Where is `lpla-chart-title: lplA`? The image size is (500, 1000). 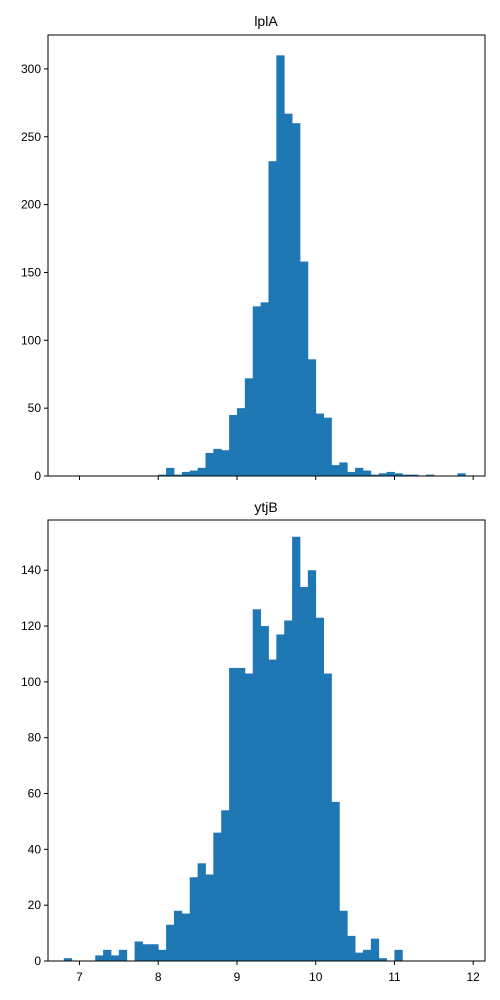
lpla-chart-title: lplA is located at coordinates (266, 21).